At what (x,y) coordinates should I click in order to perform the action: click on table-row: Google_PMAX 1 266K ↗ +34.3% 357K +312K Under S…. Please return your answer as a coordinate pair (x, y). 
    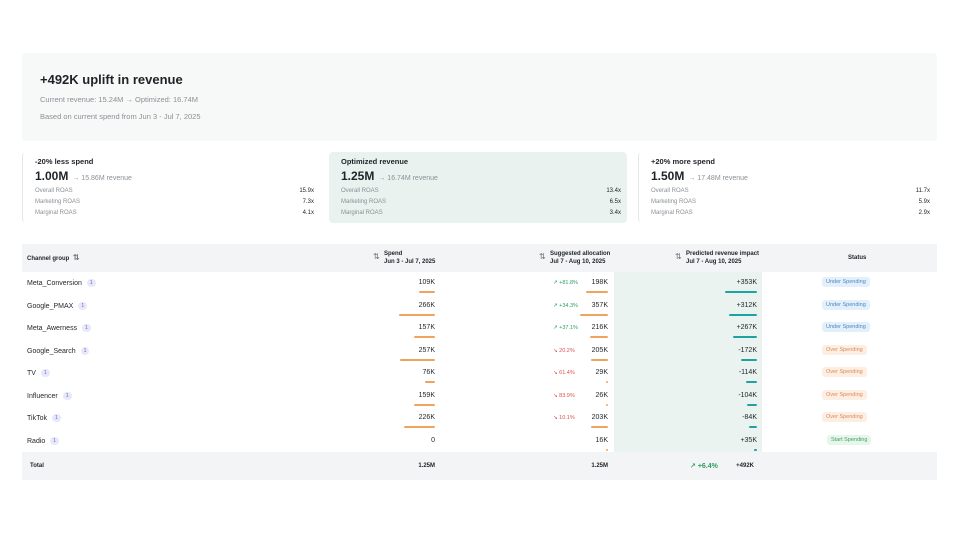
    Looking at the image, I should click on (479, 306).